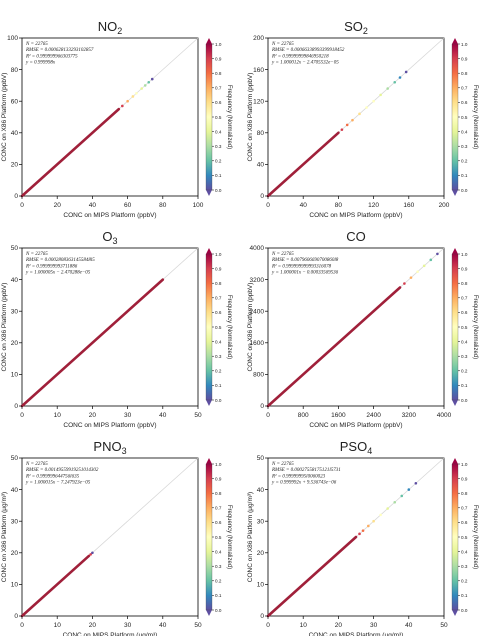  What do you see at coordinates (93, 625) in the screenshot?
I see `x-tick-label: 20` at bounding box center [93, 625].